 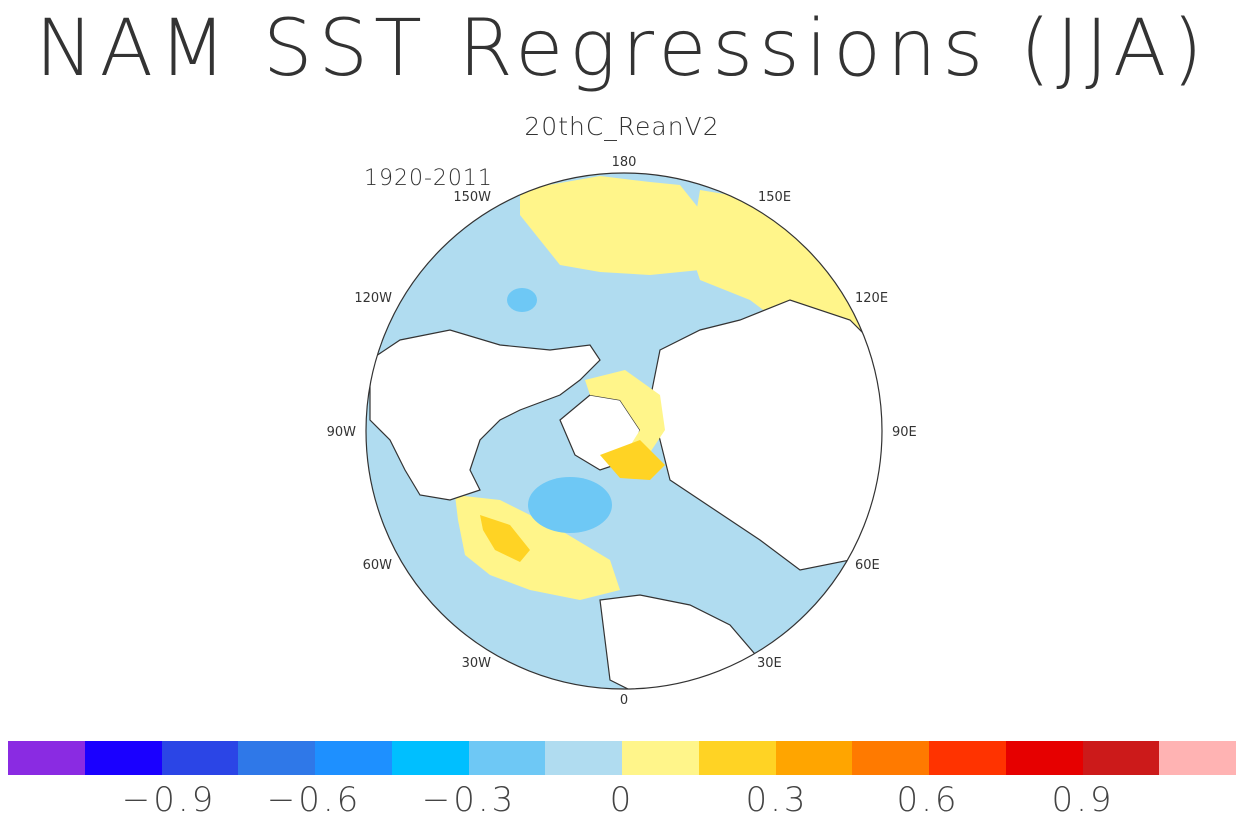 I want to click on colorbar-tick-label: 0, so click(x=622, y=800).